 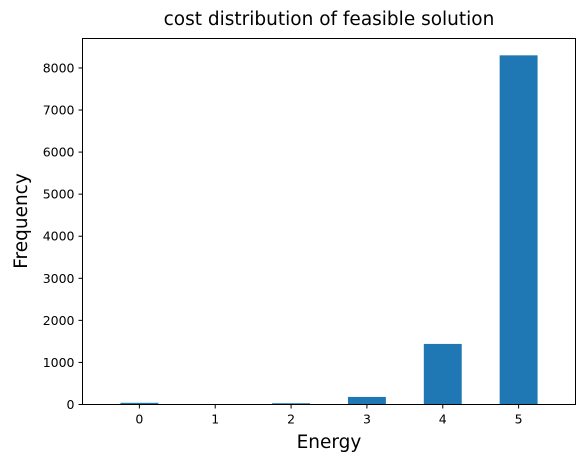 What do you see at coordinates (59, 67) in the screenshot?
I see `y-tick-label: 8000` at bounding box center [59, 67].